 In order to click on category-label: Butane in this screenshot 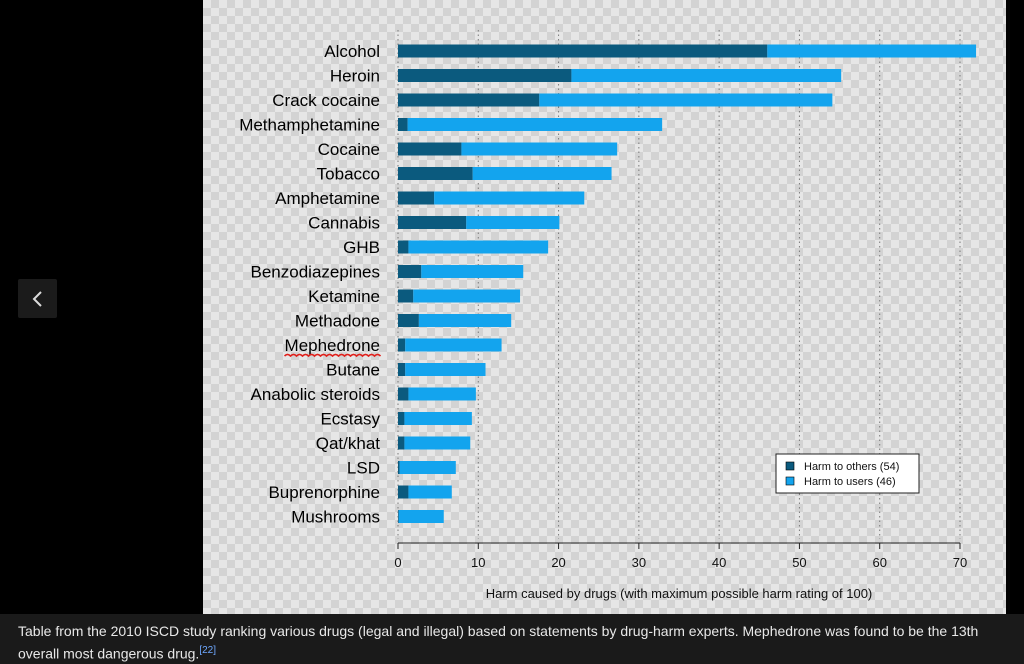, I will do `click(353, 370)`.